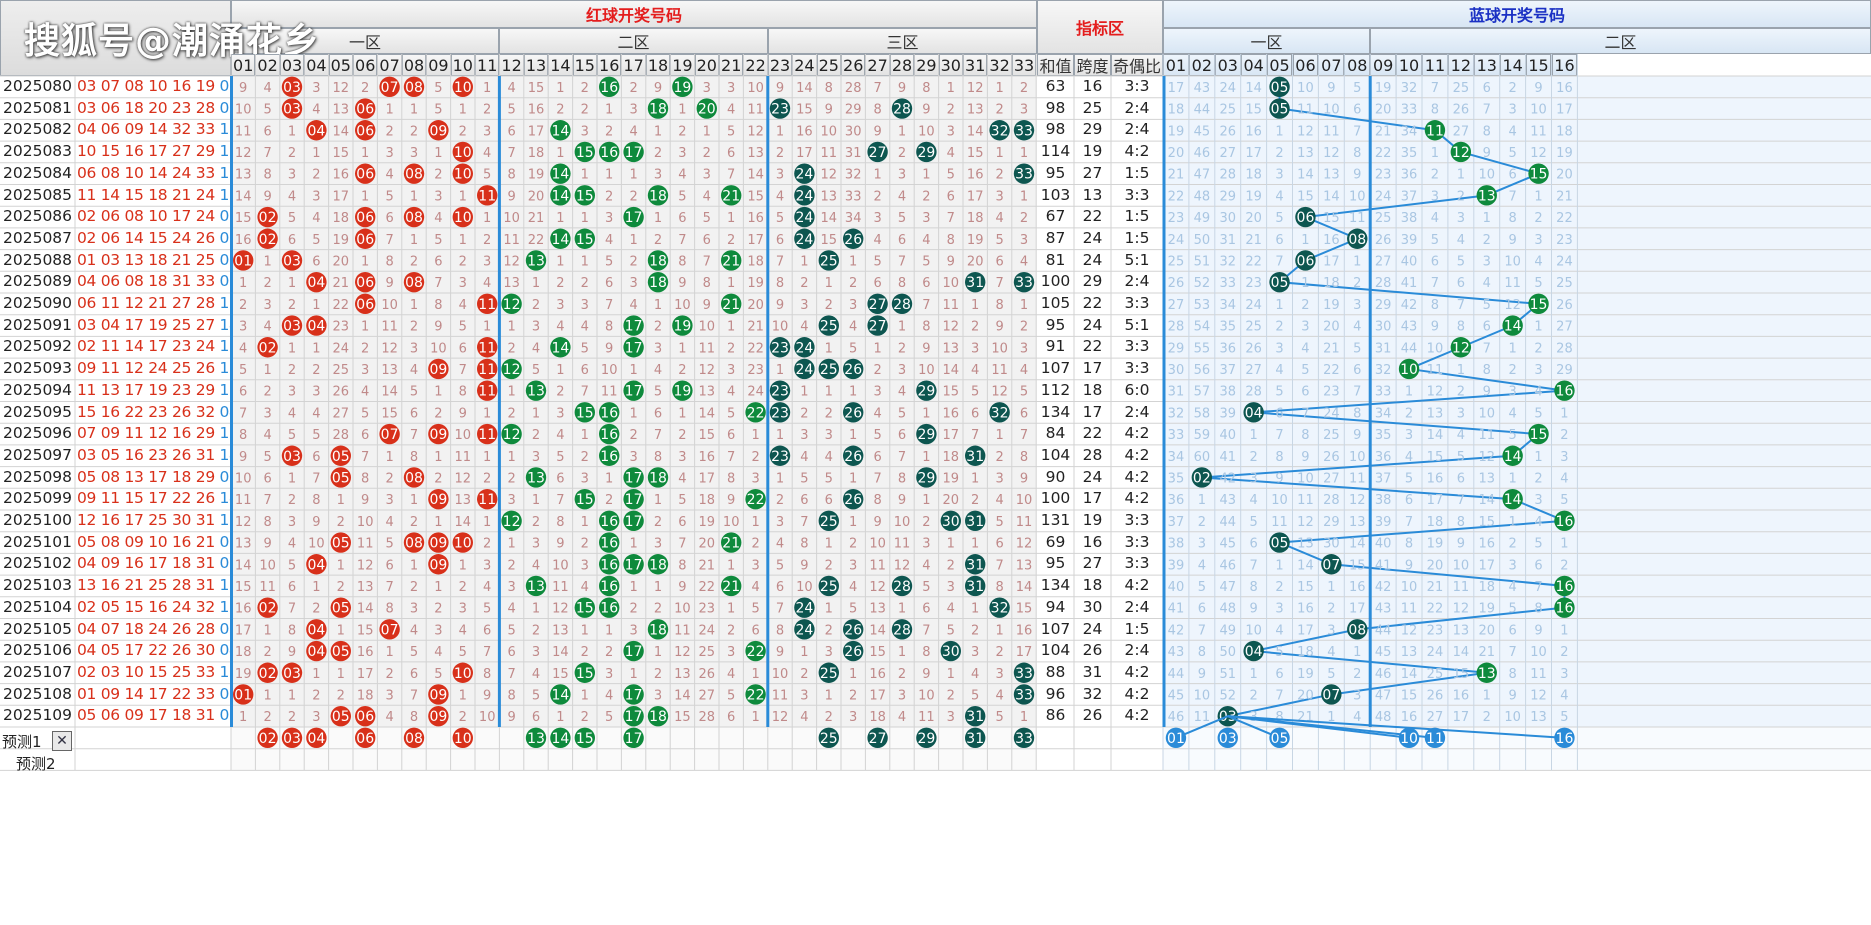  I want to click on red-omission: 15, so click(707, 435).